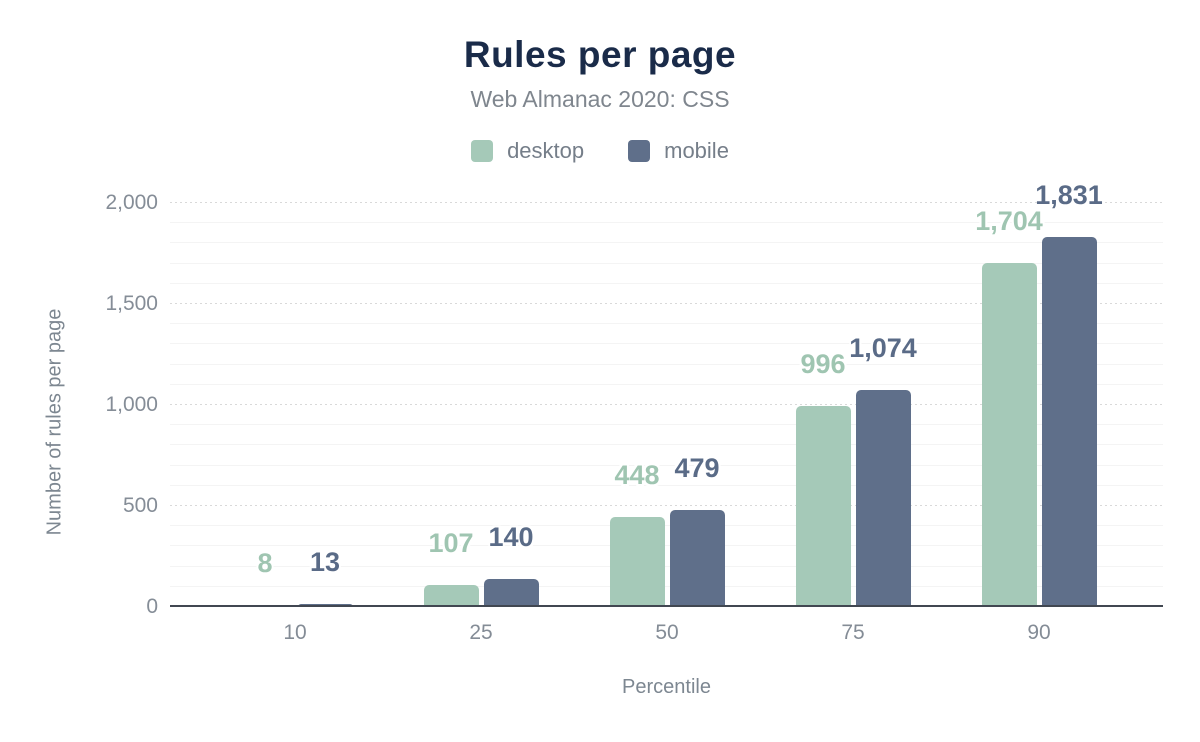 Image resolution: width=1200 pixels, height=742 pixels. What do you see at coordinates (853, 632) in the screenshot?
I see `x-tick-label: 75` at bounding box center [853, 632].